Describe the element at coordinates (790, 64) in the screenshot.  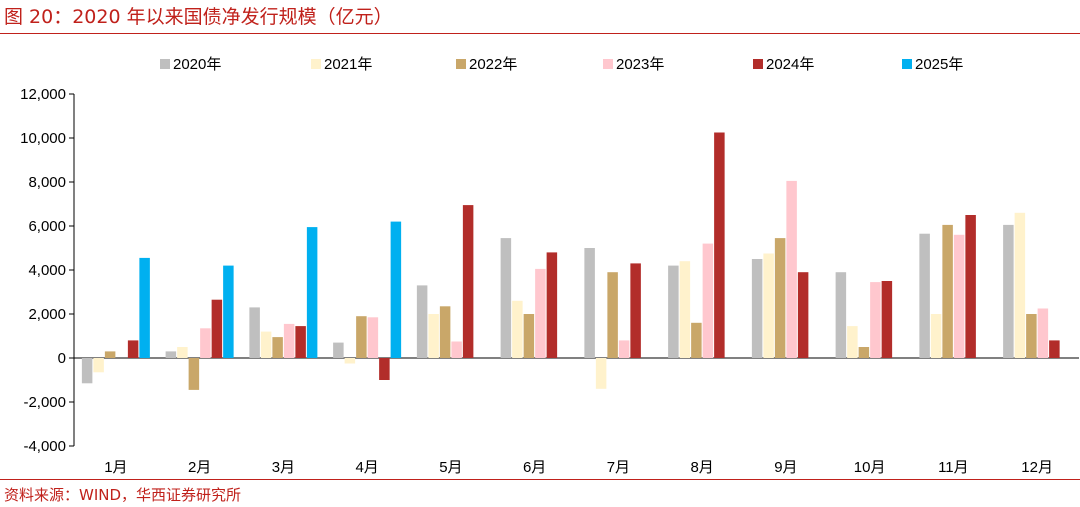
I see `legend-label: 2024年` at that location.